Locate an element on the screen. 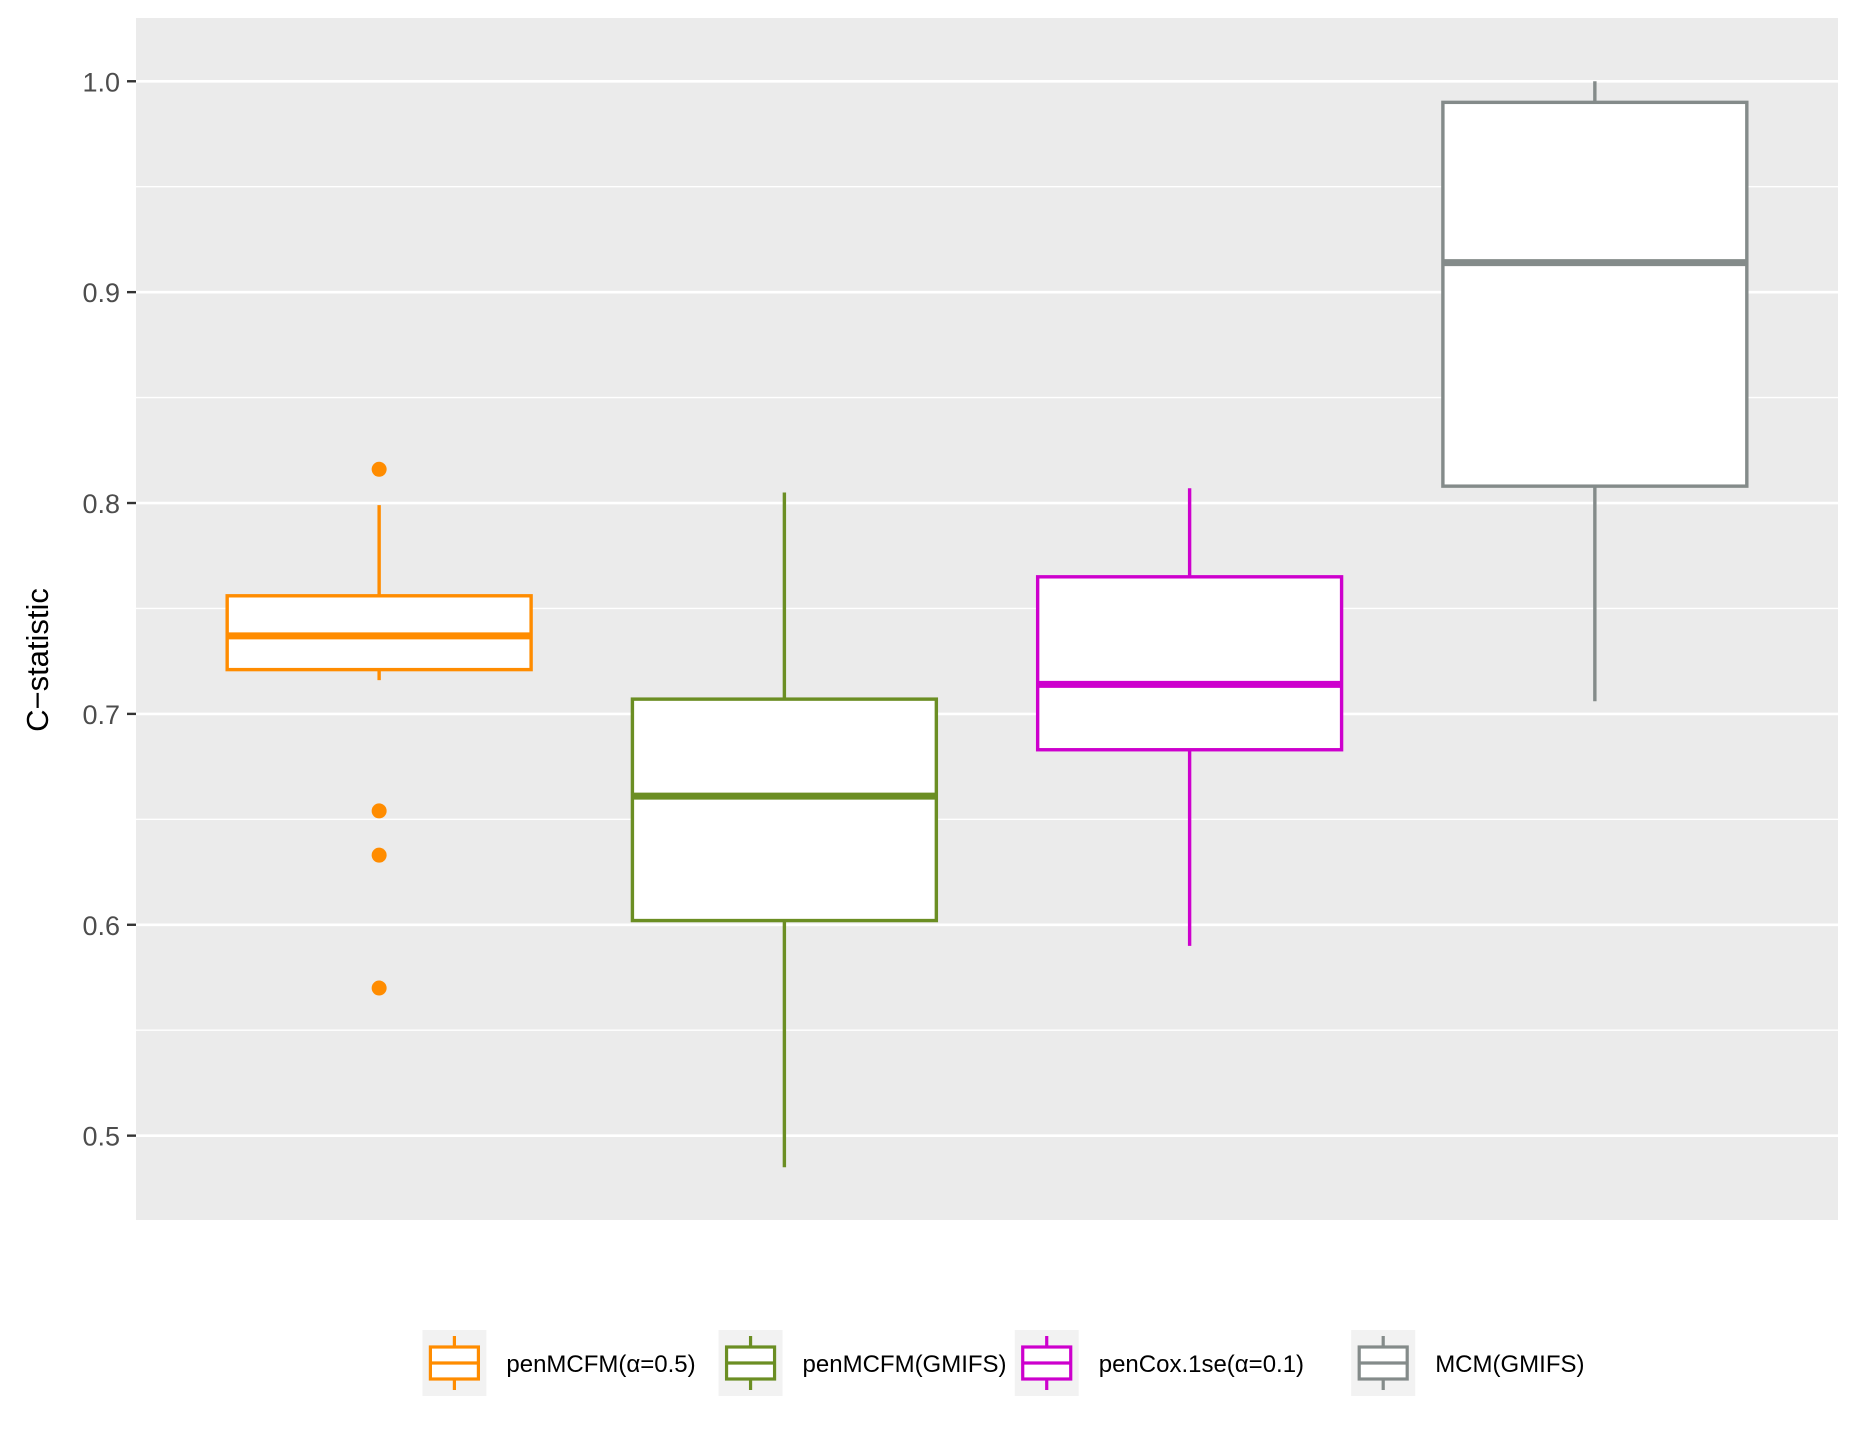 Image resolution: width=1852 pixels, height=1442 pixels. legend-item-0: penMCFM(α=0.5) is located at coordinates (559, 1363).